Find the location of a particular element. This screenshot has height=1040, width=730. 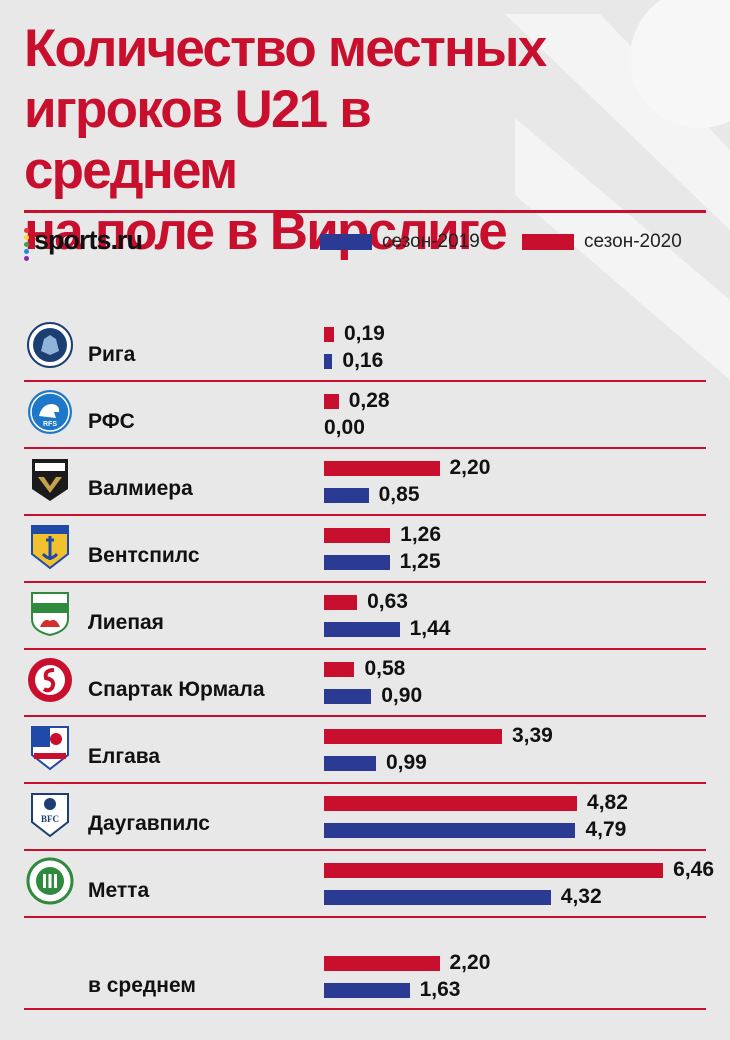

chart-row: RFS РФС 0,28 0,00 is located at coordinates (365, 417).